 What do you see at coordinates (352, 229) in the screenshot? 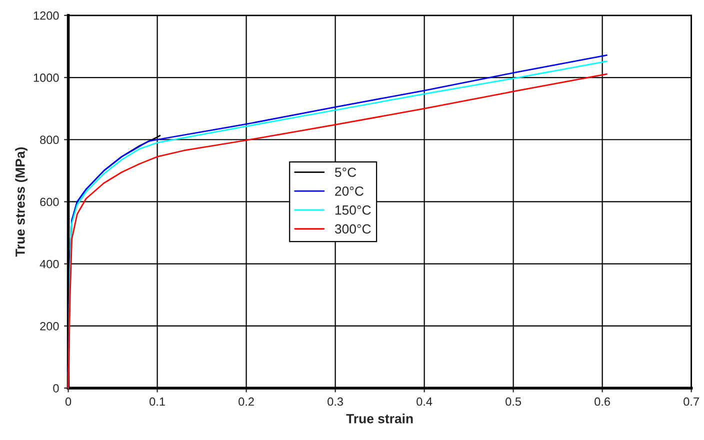
I see `legend-label: 300°C` at bounding box center [352, 229].